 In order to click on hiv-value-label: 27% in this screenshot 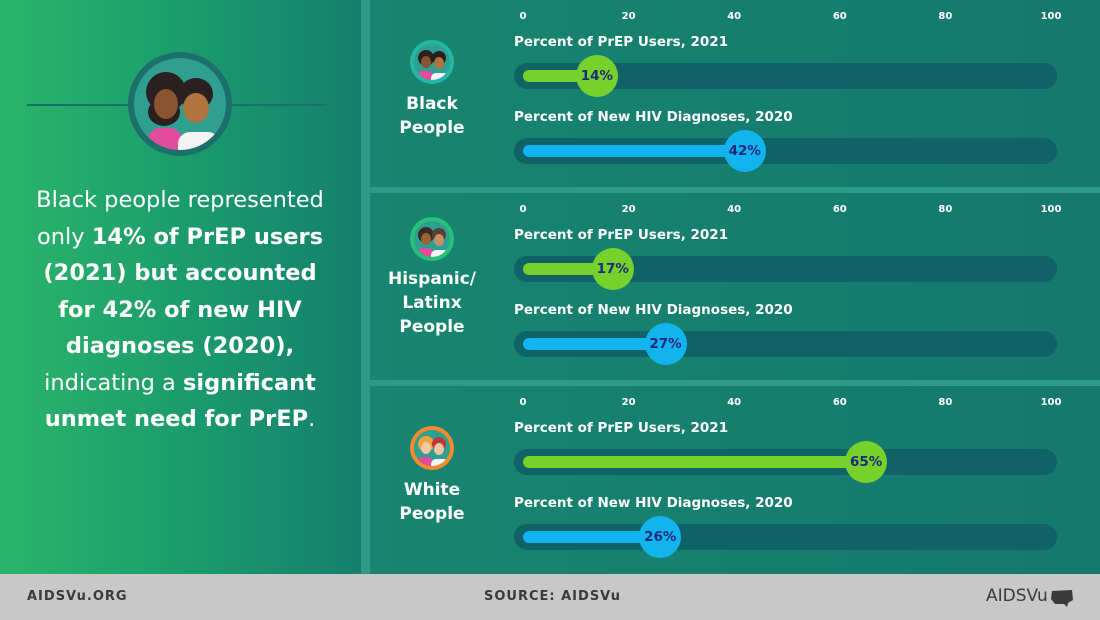, I will do `click(665, 344)`.